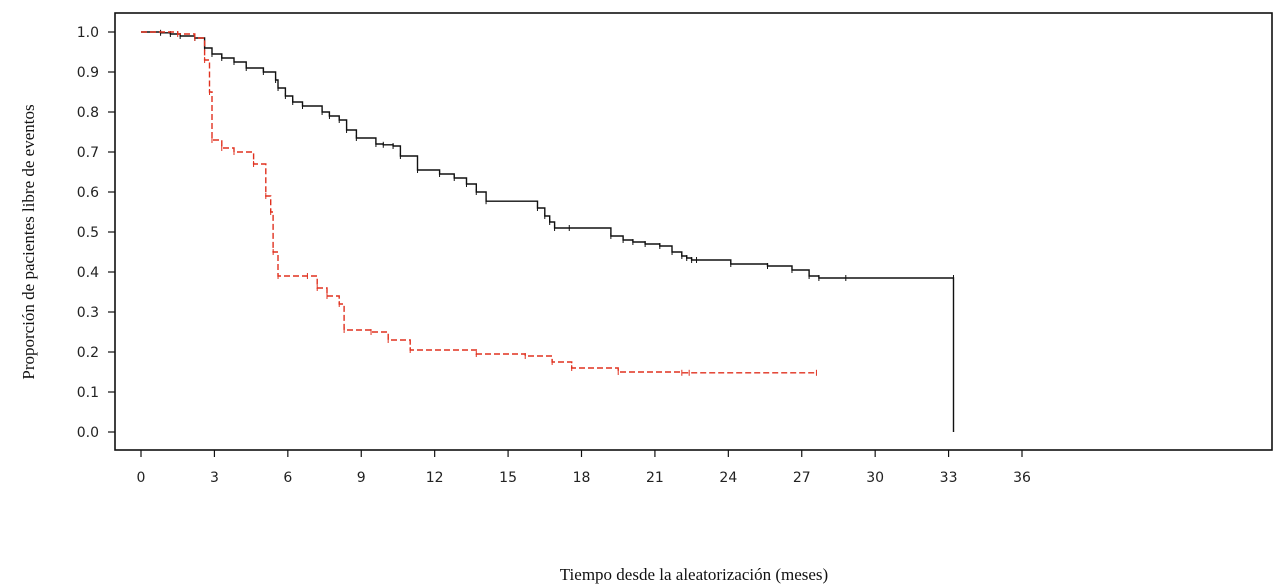  What do you see at coordinates (584, 468) in the screenshot?
I see `x-axis: 0 3 6 9 12 15 18 21 24 27 30 33 36` at bounding box center [584, 468].